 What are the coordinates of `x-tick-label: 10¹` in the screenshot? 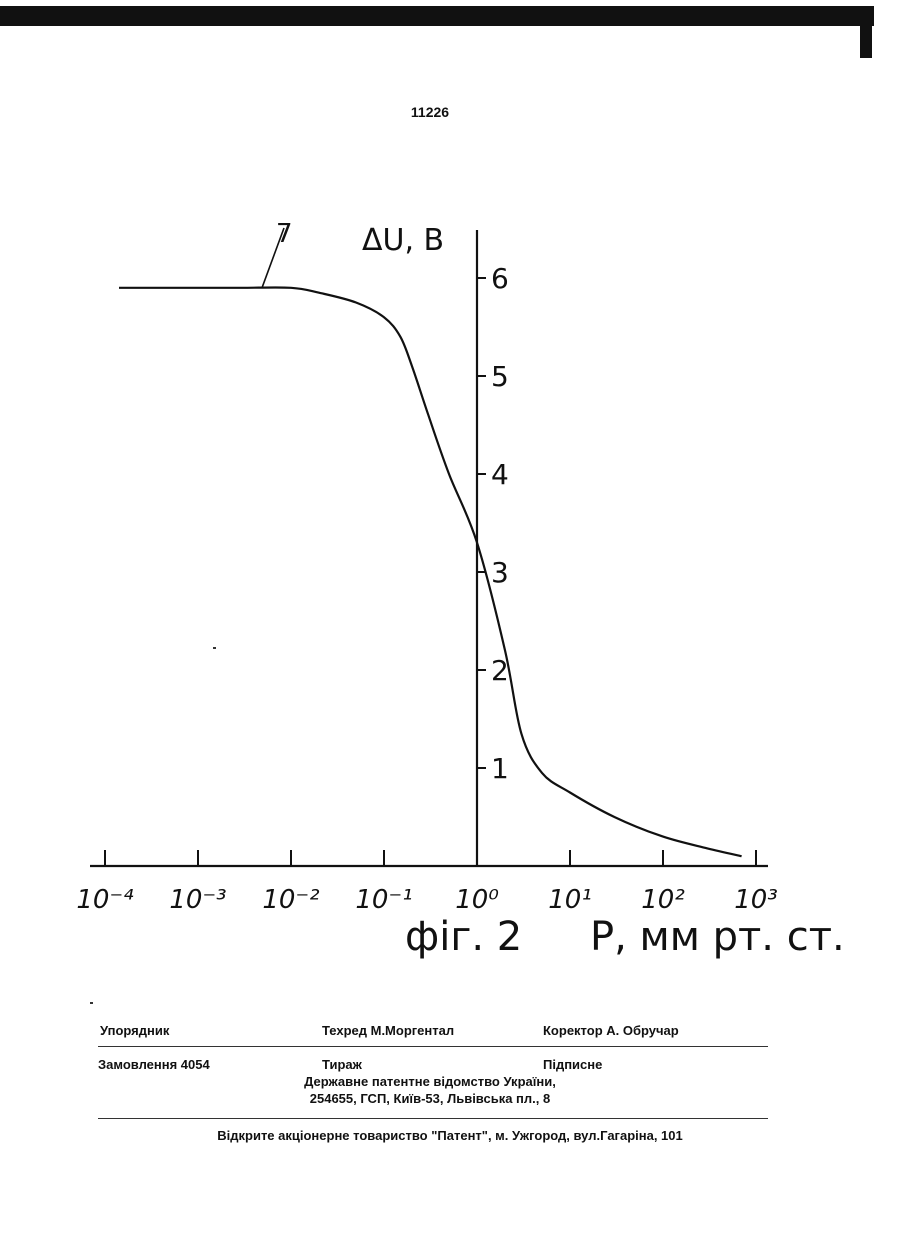 It's located at (570, 900).